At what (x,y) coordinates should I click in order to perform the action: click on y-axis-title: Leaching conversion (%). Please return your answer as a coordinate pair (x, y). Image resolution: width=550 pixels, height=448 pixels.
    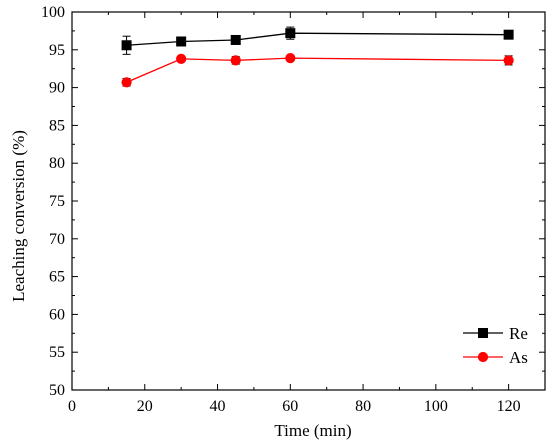
    Looking at the image, I should click on (18, 216).